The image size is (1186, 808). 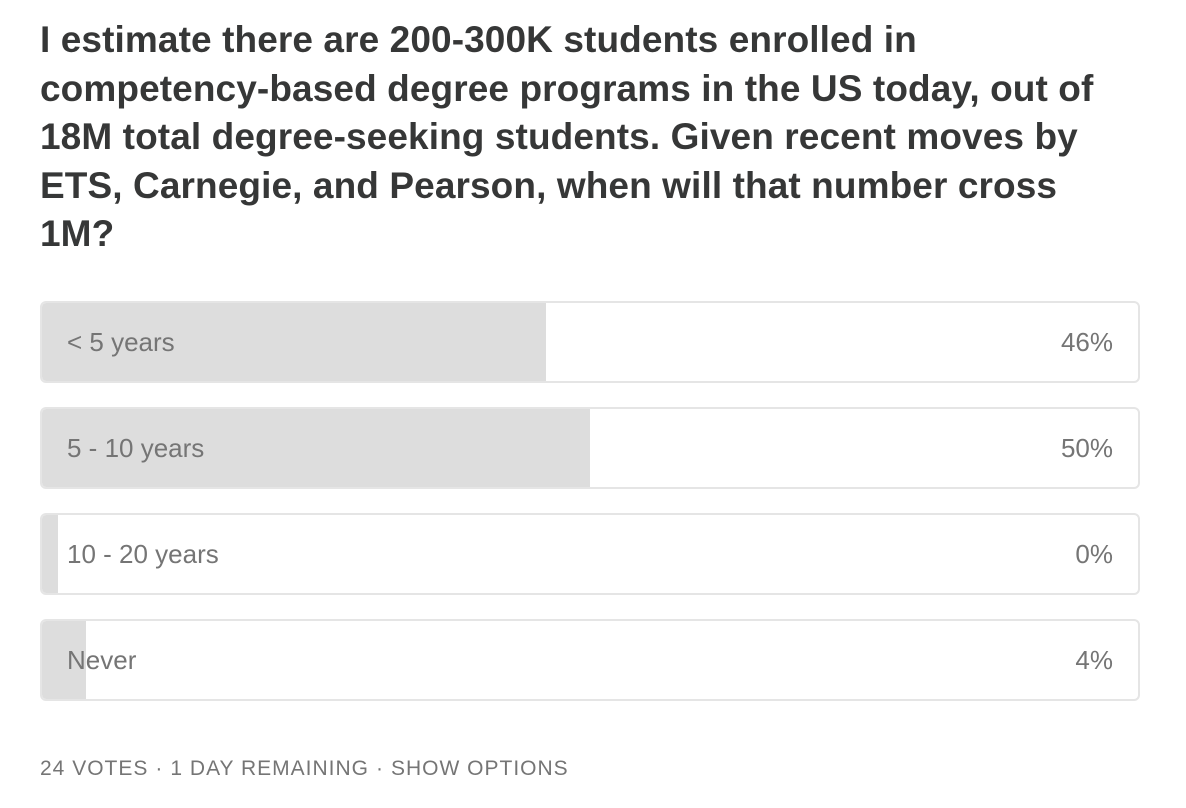 I want to click on poll-footer: 24 VOTES · 1 DAY REMAINING · SHOW OPTIONS, so click(x=304, y=769).